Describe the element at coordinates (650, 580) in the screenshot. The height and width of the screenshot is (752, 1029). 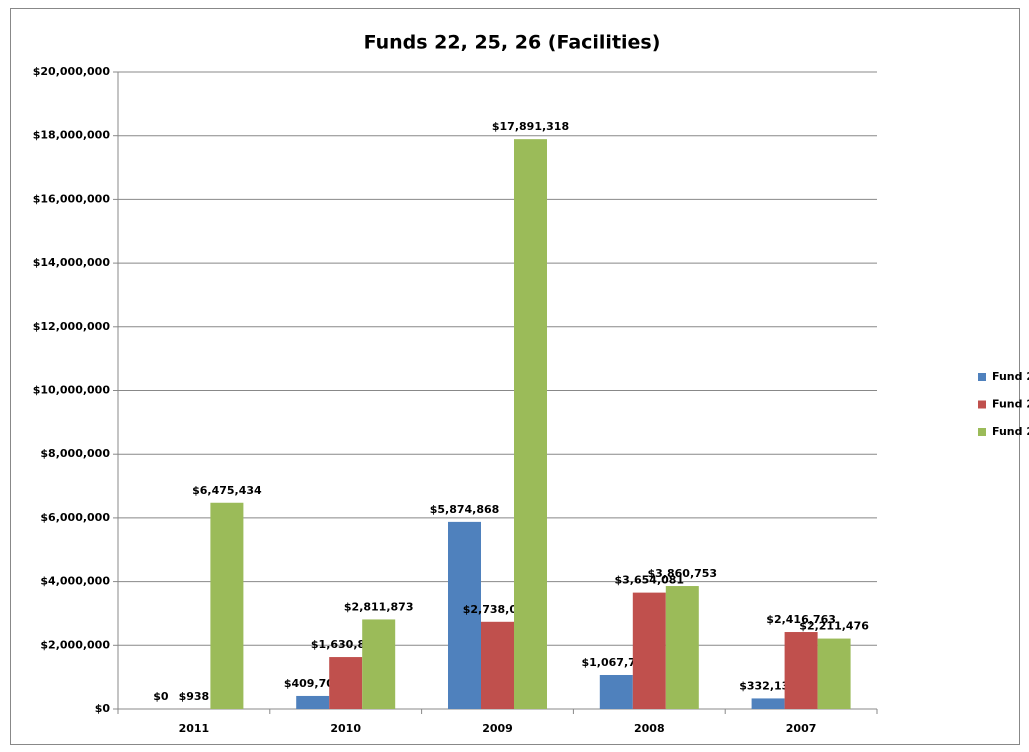
I see `value-label: $3,654,081` at that location.